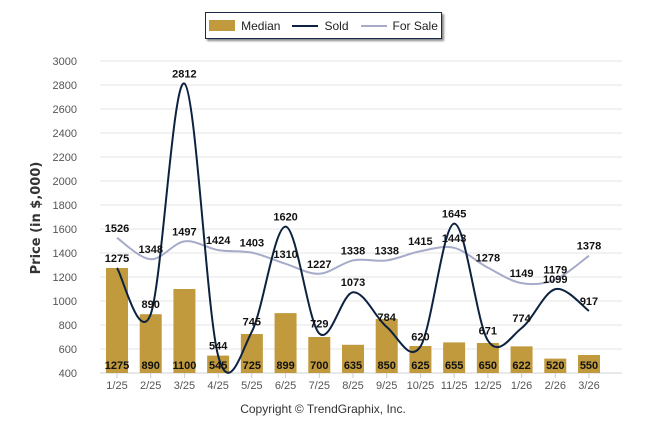 The width and height of the screenshot is (646, 434). What do you see at coordinates (117, 259) in the screenshot?
I see `sold-value-label: 1275` at bounding box center [117, 259].